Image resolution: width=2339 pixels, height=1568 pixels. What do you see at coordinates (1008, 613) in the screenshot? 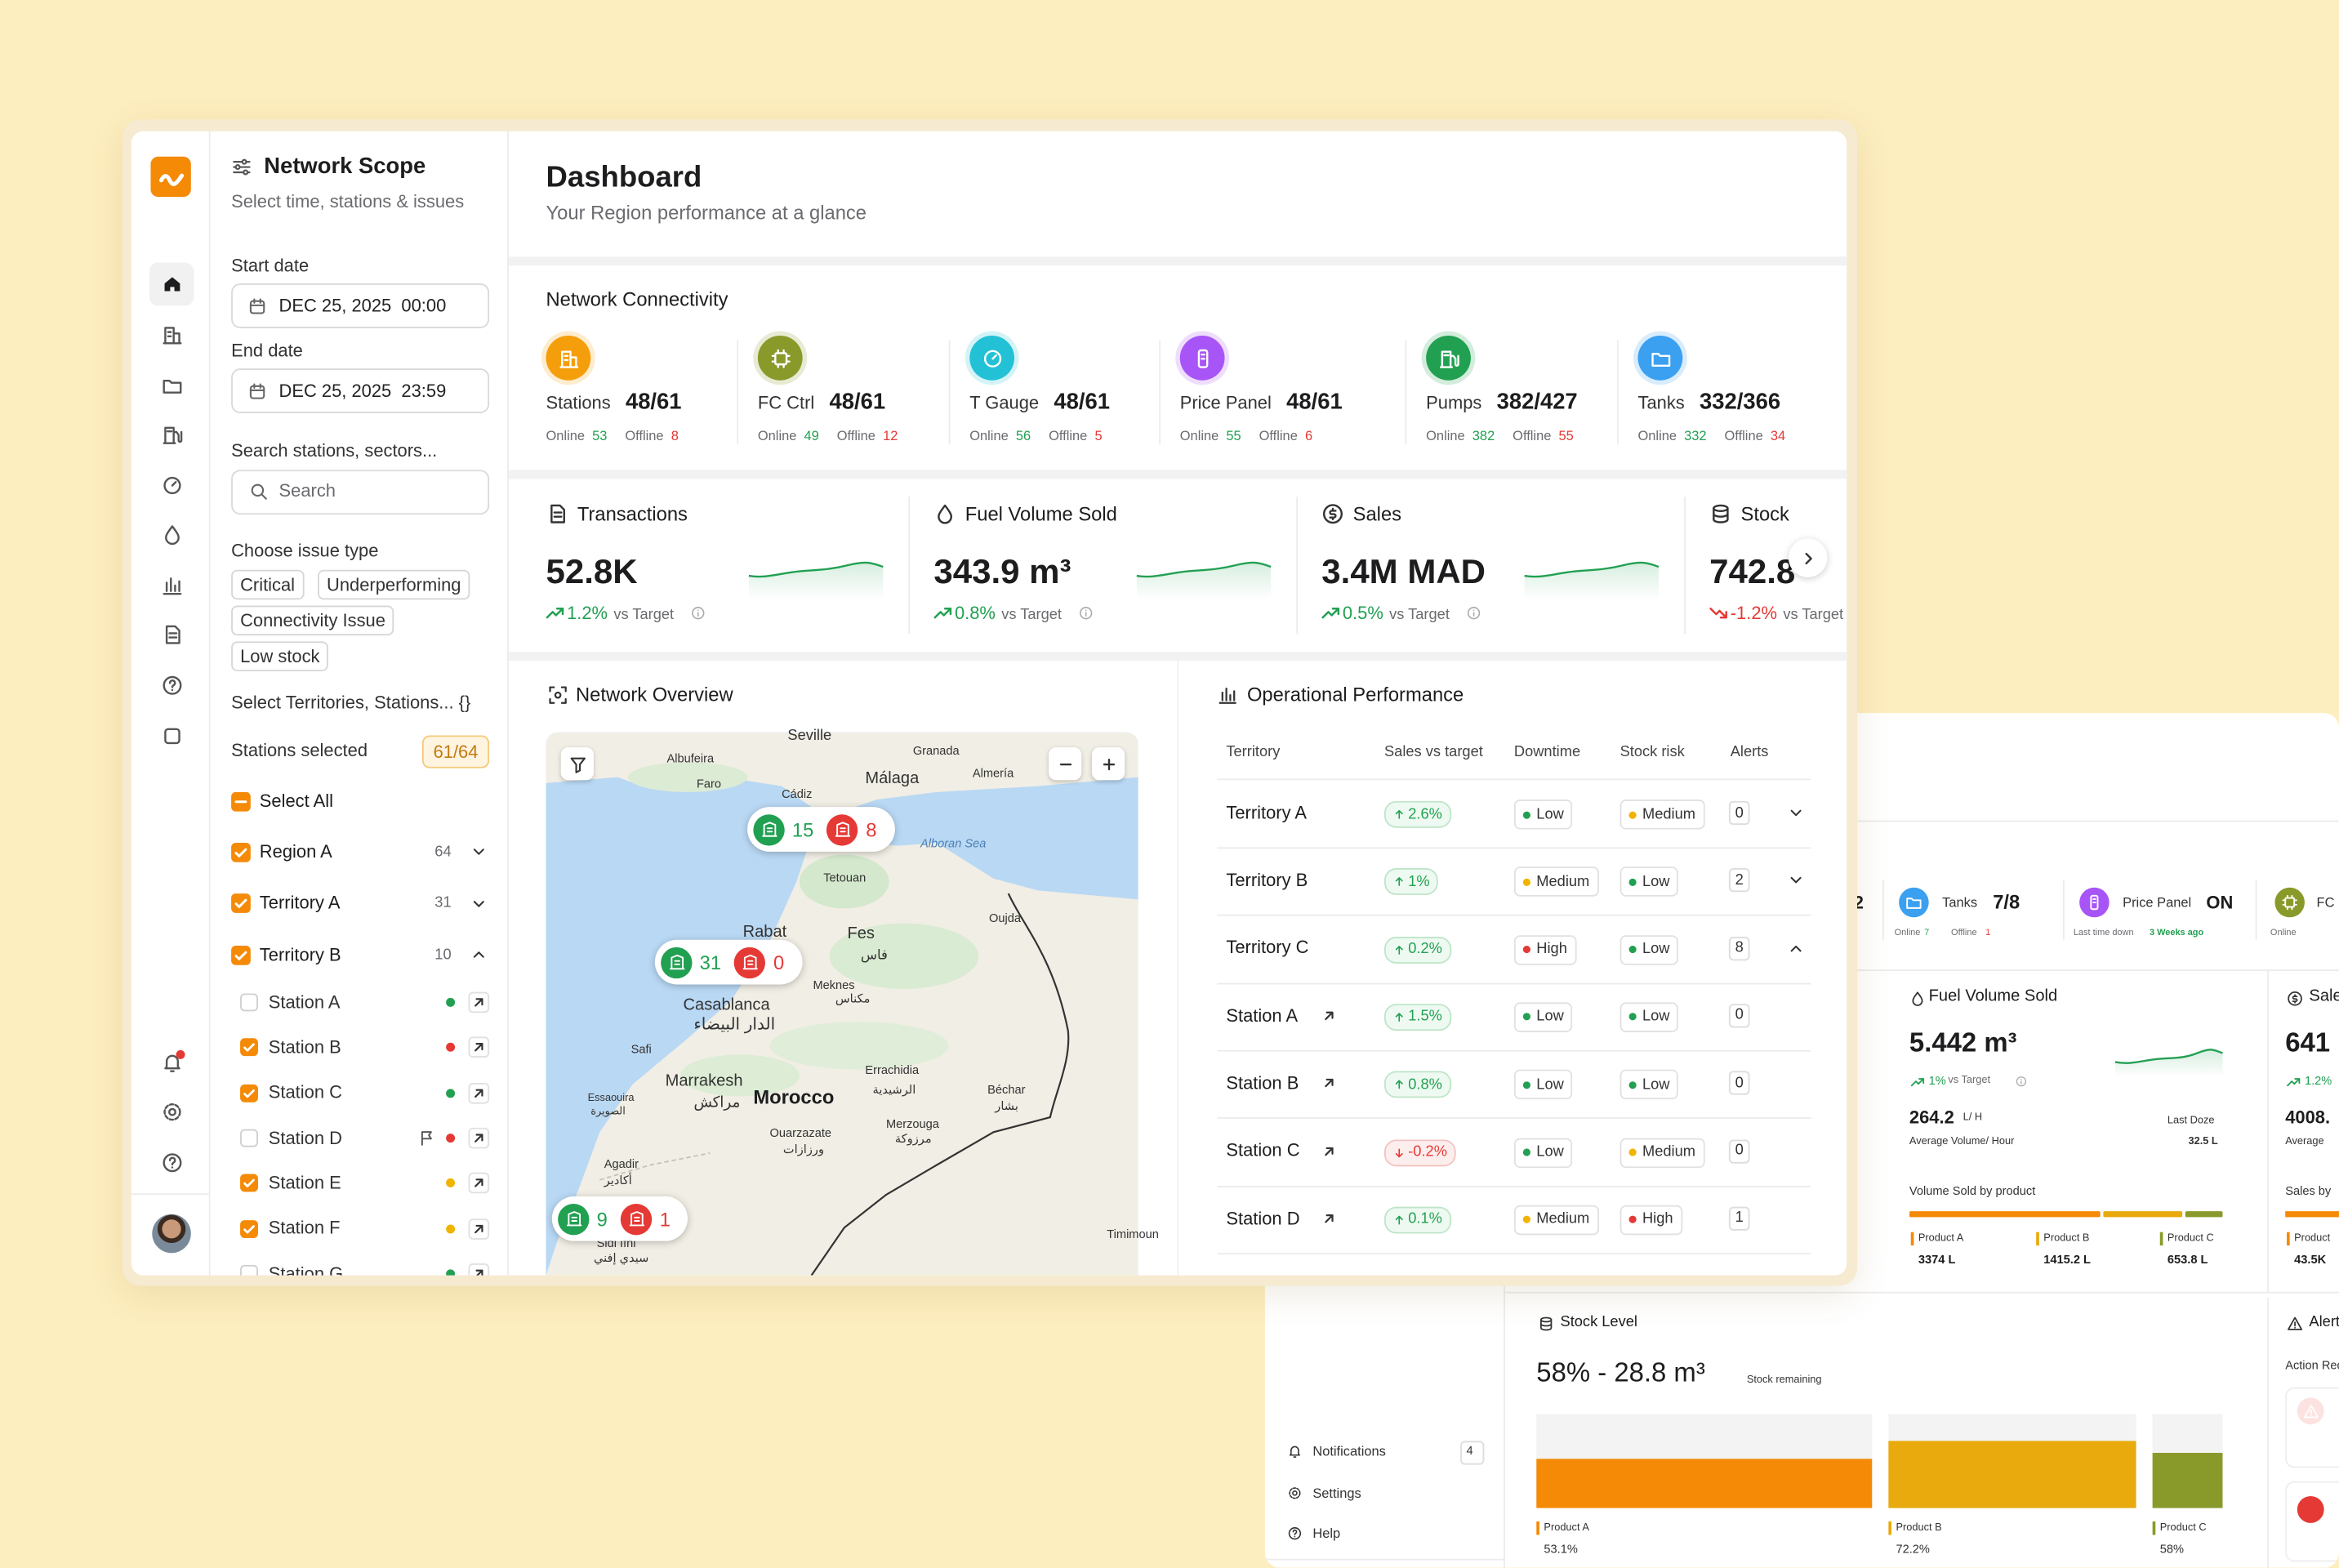
I see `kpi-change: 0.8% vs Target` at bounding box center [1008, 613].